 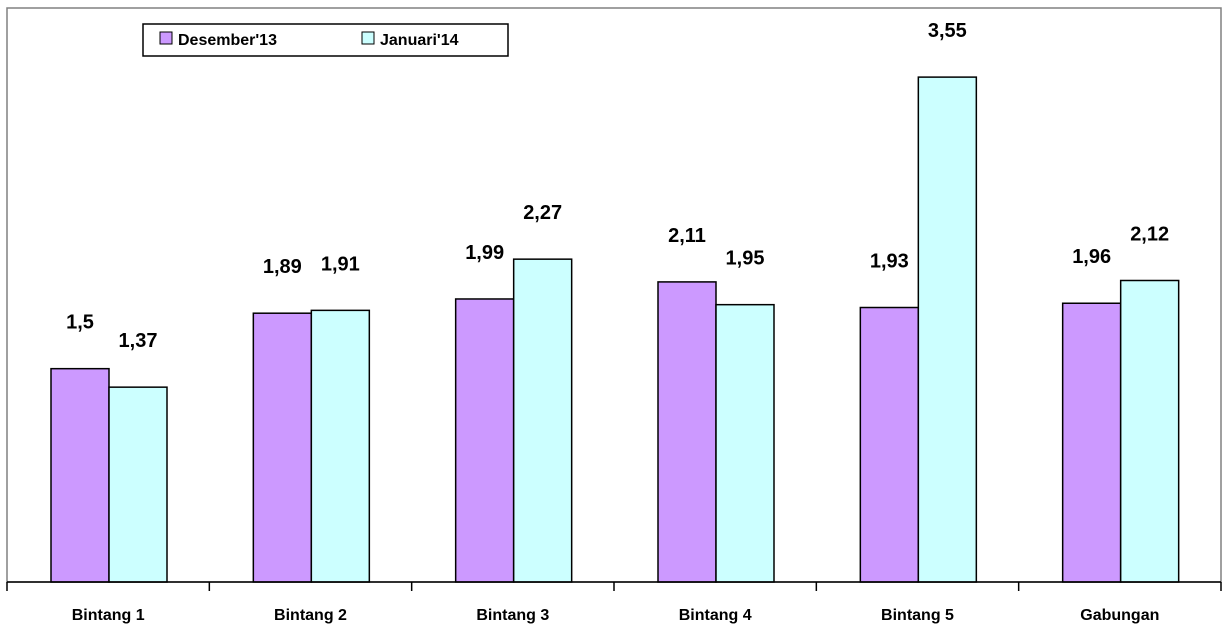 I want to click on value-label-januari14-bintang4: 1,95, so click(x=745, y=259).